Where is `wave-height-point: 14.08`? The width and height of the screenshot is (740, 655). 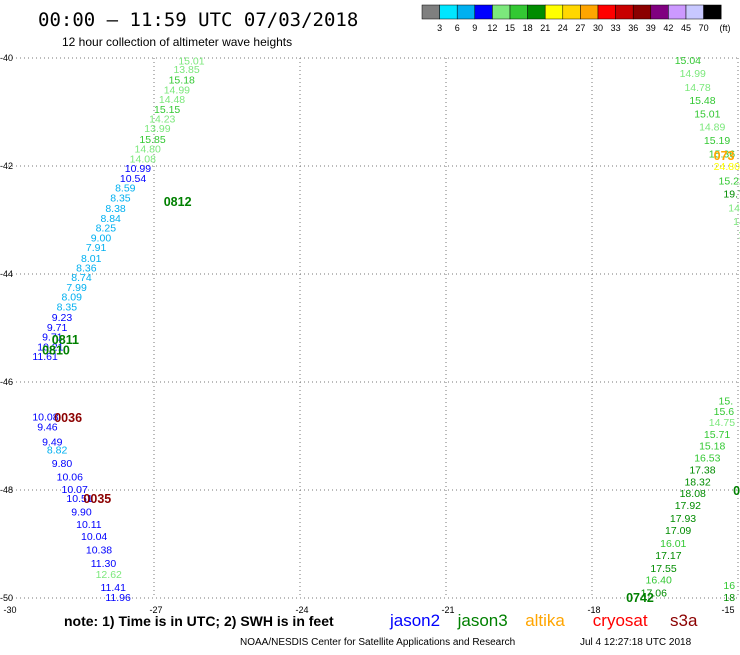
wave-height-point: 14.08 is located at coordinates (143, 159).